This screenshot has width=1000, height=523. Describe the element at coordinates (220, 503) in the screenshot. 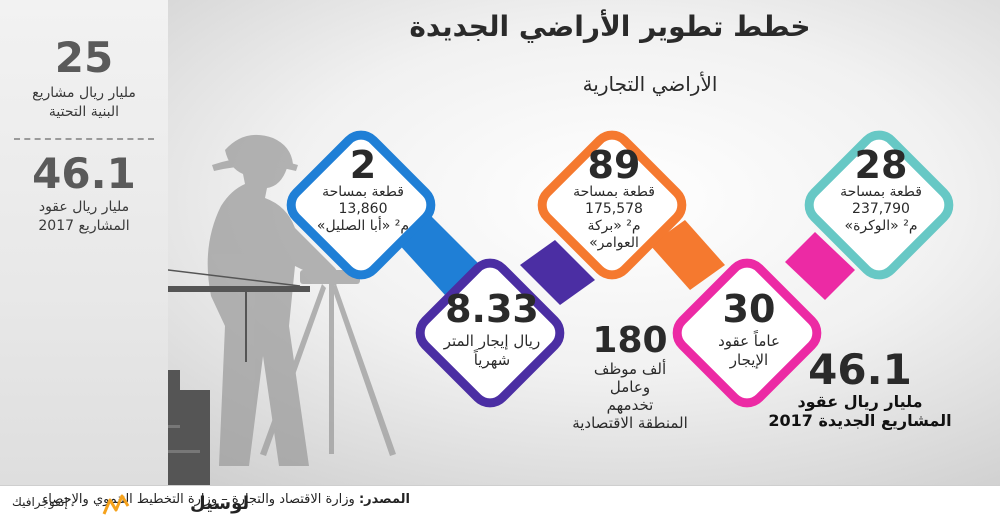

I see `brand-name: لوسيل` at that location.